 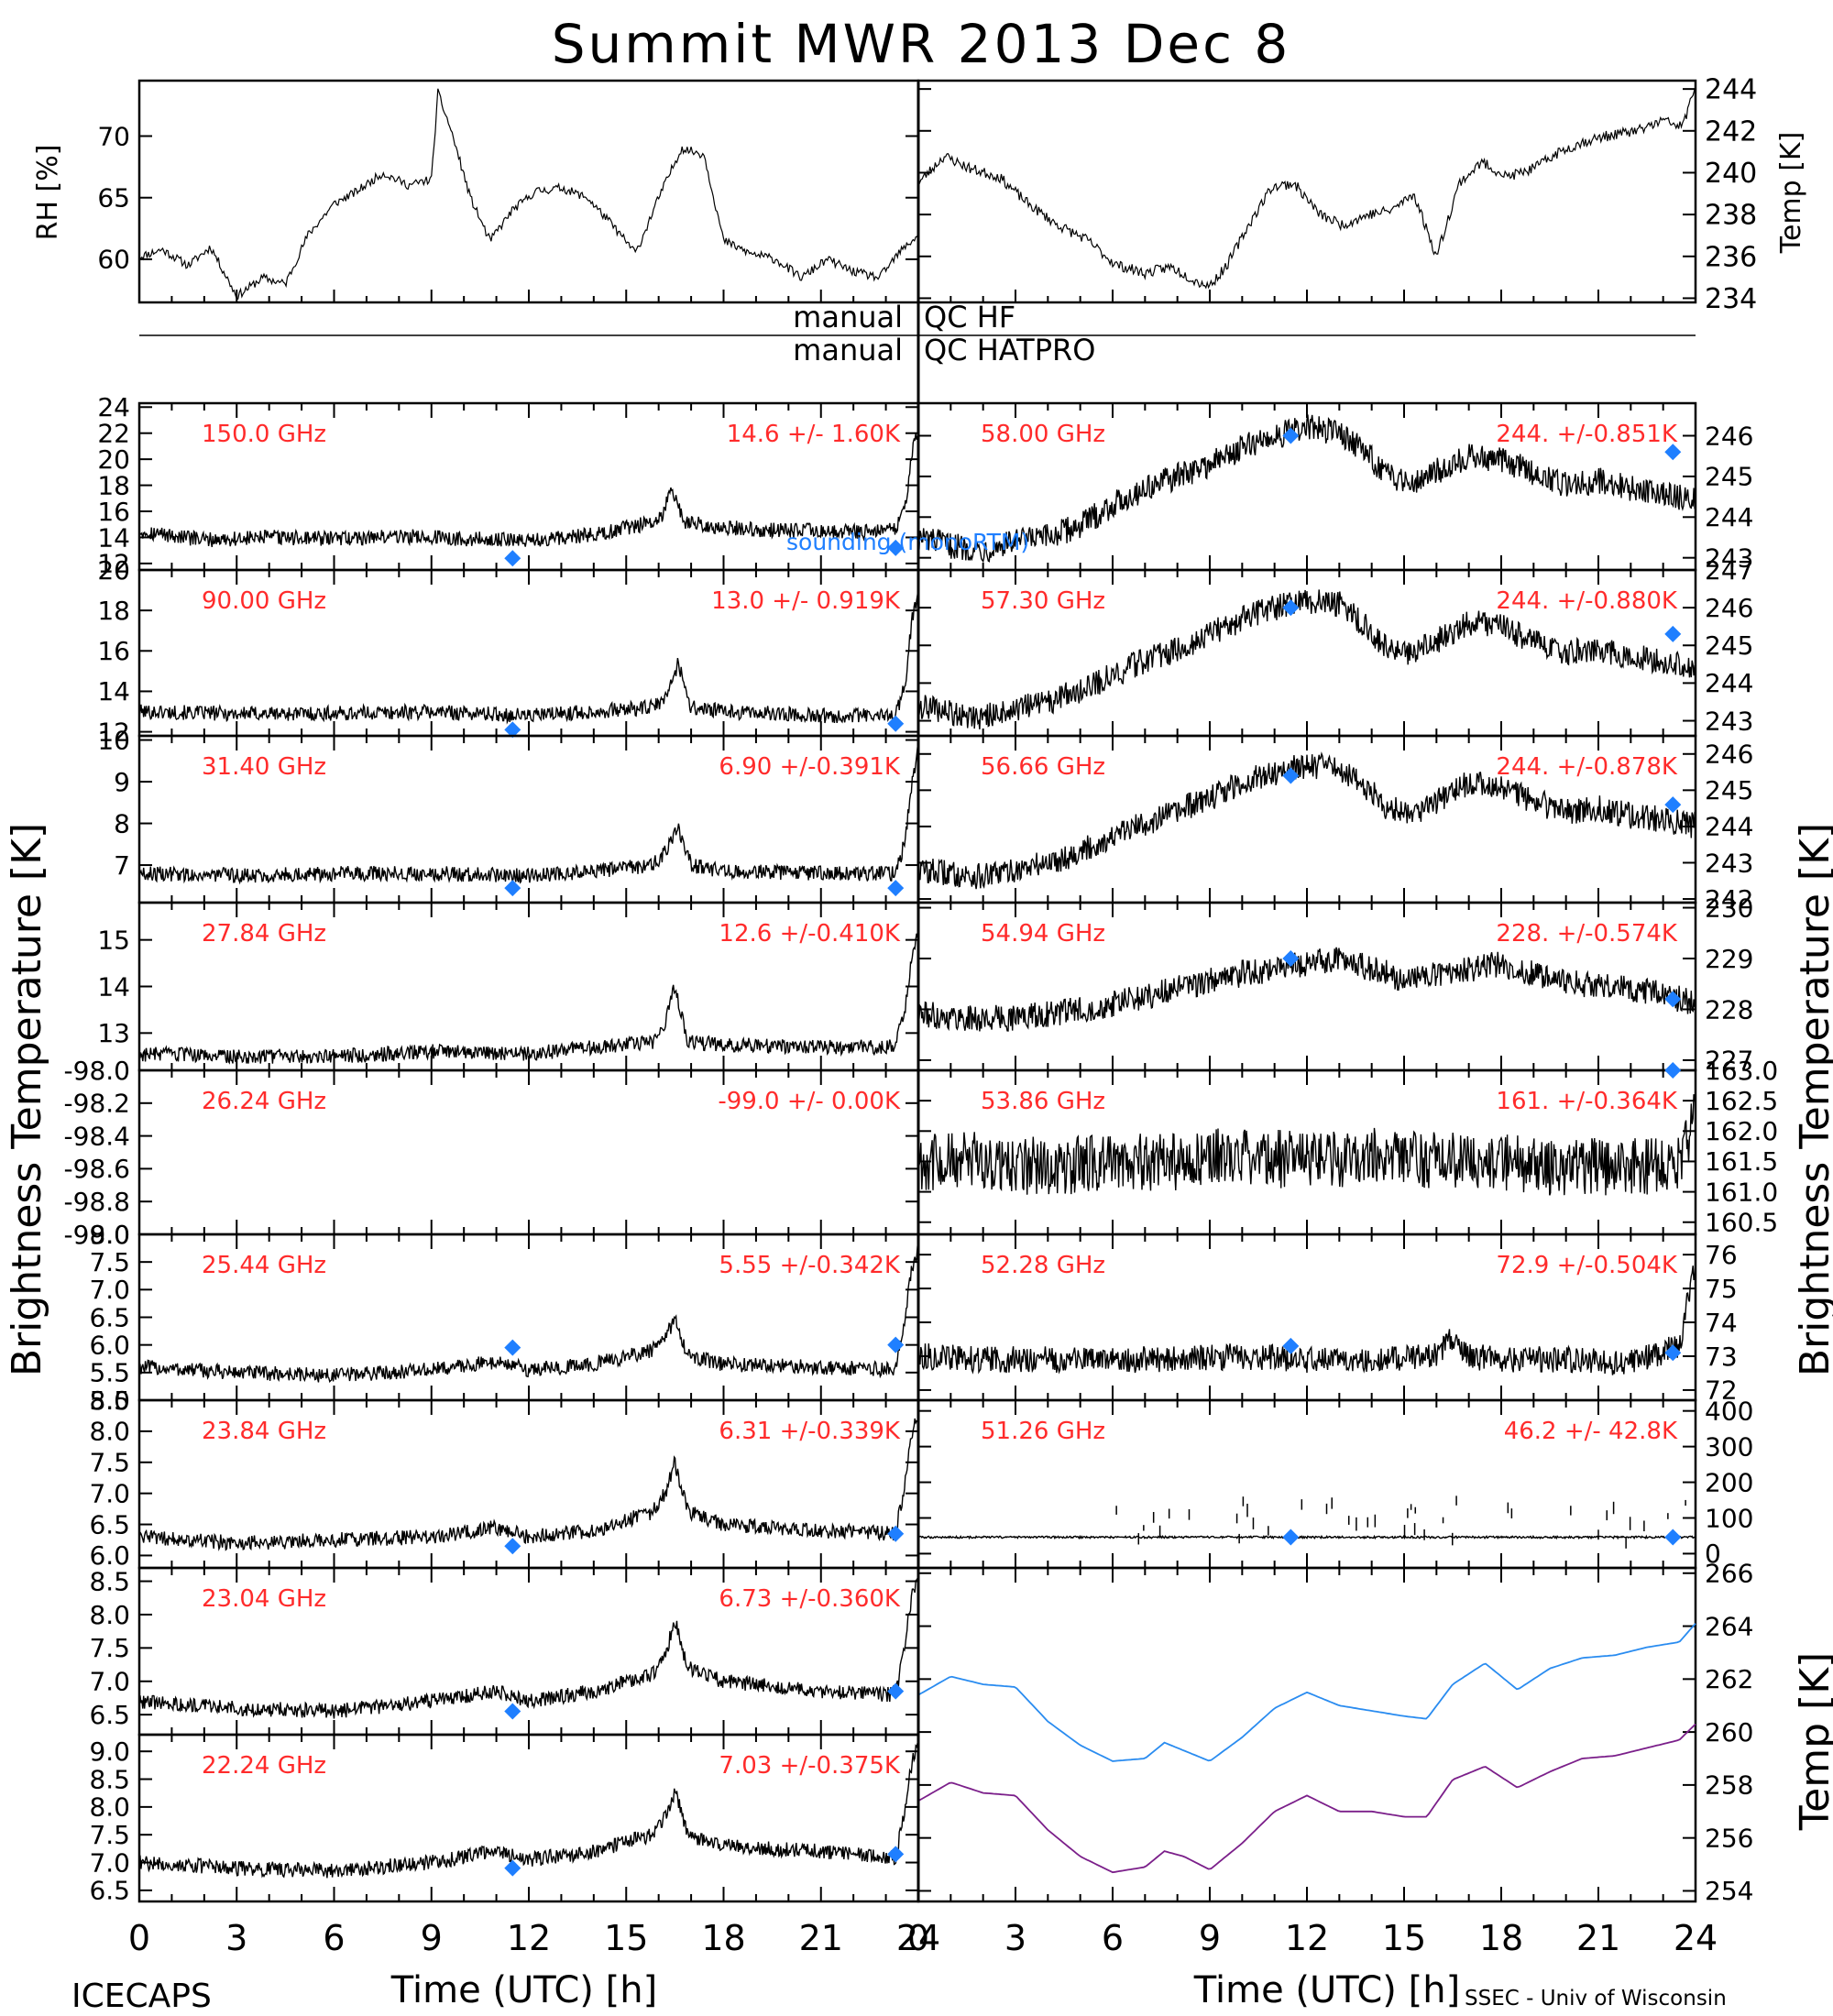 What do you see at coordinates (122, 865) in the screenshot?
I see `left-panel-2-ytick-label-0: 7` at bounding box center [122, 865].